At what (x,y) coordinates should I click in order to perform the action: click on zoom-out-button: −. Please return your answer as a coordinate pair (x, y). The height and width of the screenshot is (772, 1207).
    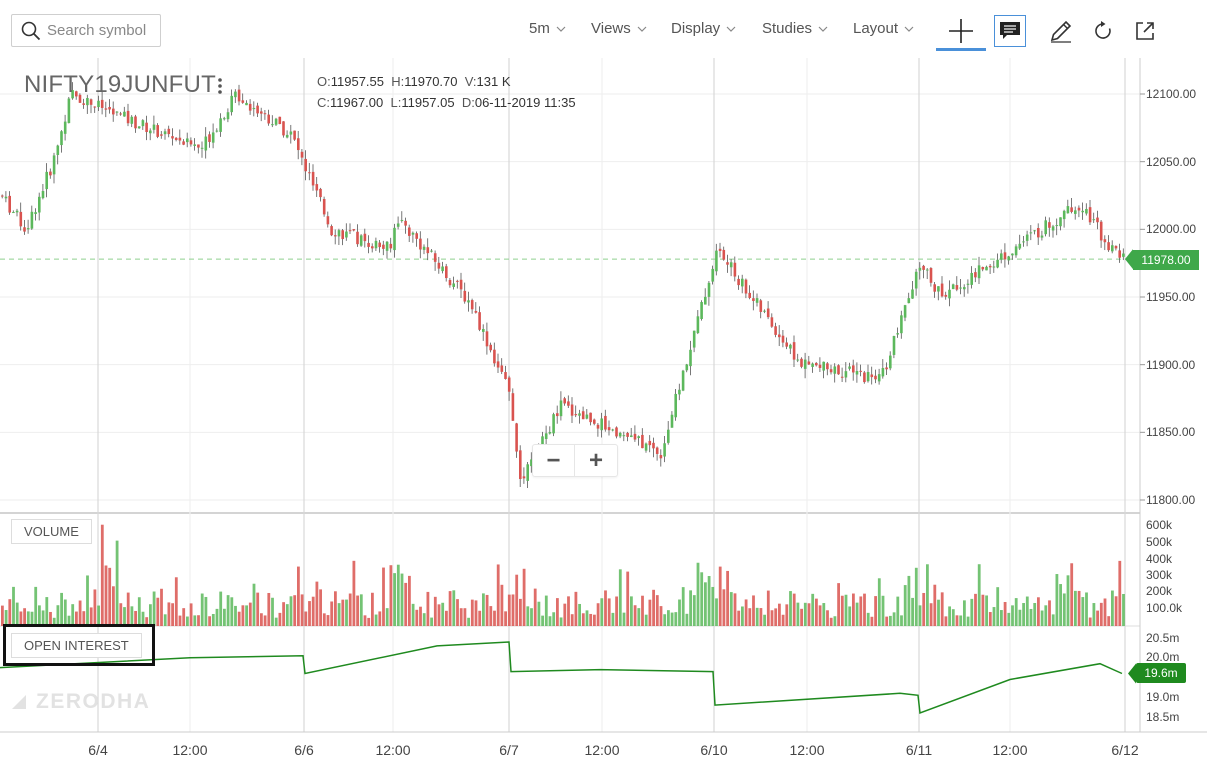
    Looking at the image, I should click on (554, 460).